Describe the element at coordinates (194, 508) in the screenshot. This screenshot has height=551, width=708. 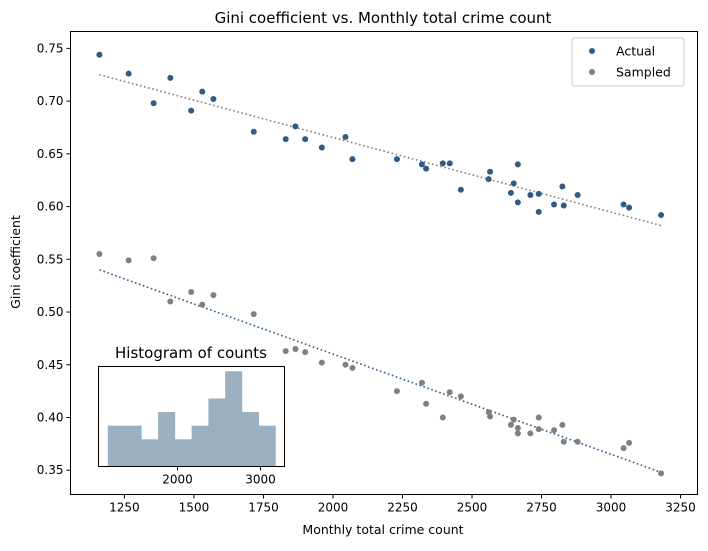
I see `x-tick-label: 1500` at that location.